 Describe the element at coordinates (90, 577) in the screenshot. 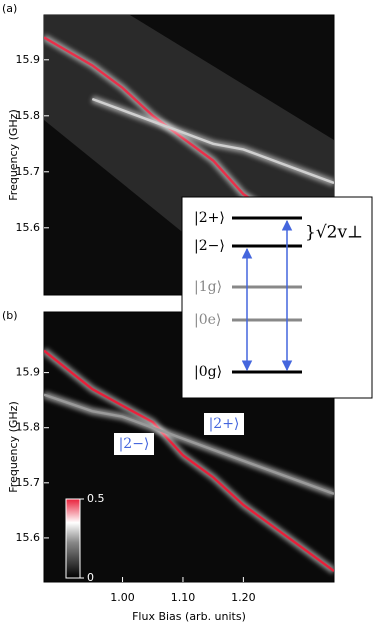

I see `colorbar-tick-label: 0` at that location.